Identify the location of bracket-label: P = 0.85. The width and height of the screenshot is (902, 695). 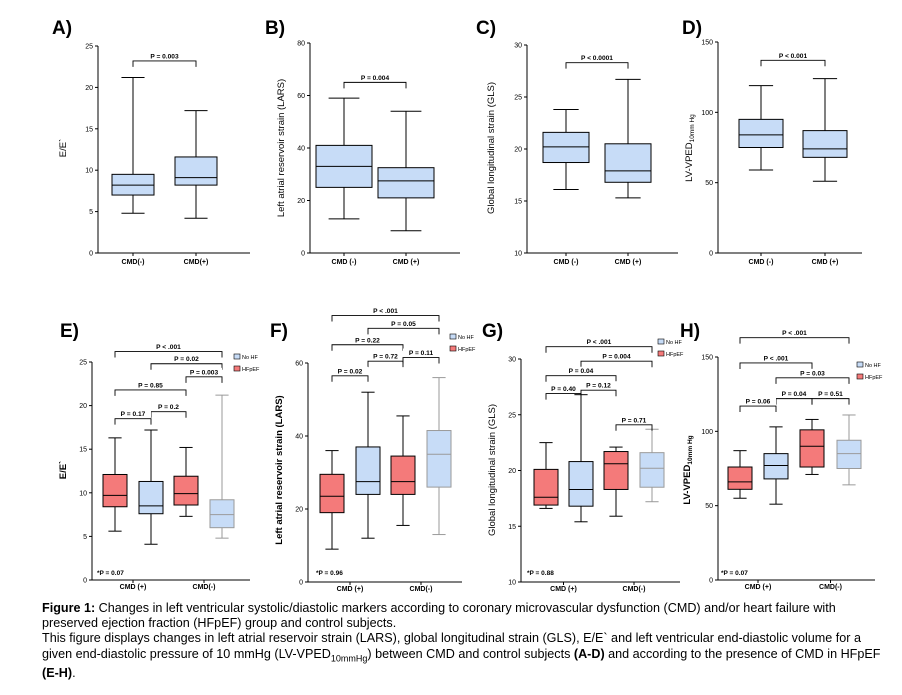
(150, 385).